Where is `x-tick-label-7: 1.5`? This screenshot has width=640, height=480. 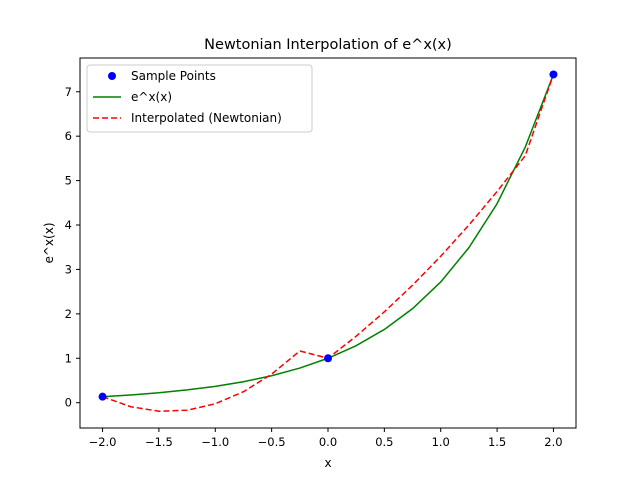 x-tick-label-7: 1.5 is located at coordinates (497, 442).